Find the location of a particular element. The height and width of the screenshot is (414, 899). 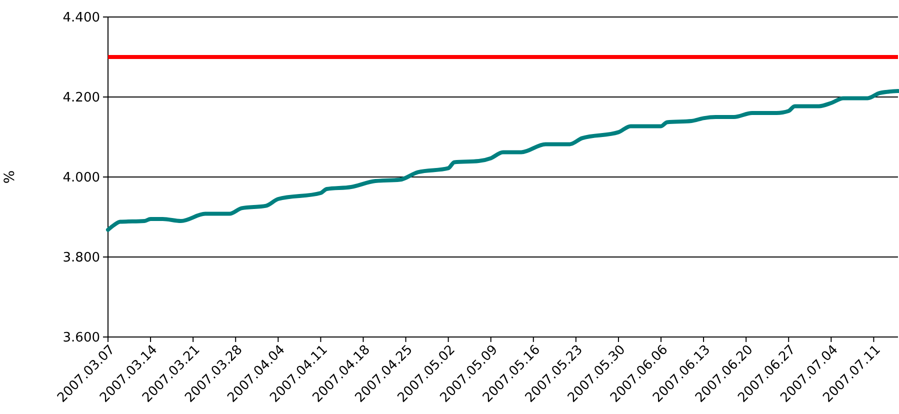

y-tick-label: 3.600 is located at coordinates (81, 338).